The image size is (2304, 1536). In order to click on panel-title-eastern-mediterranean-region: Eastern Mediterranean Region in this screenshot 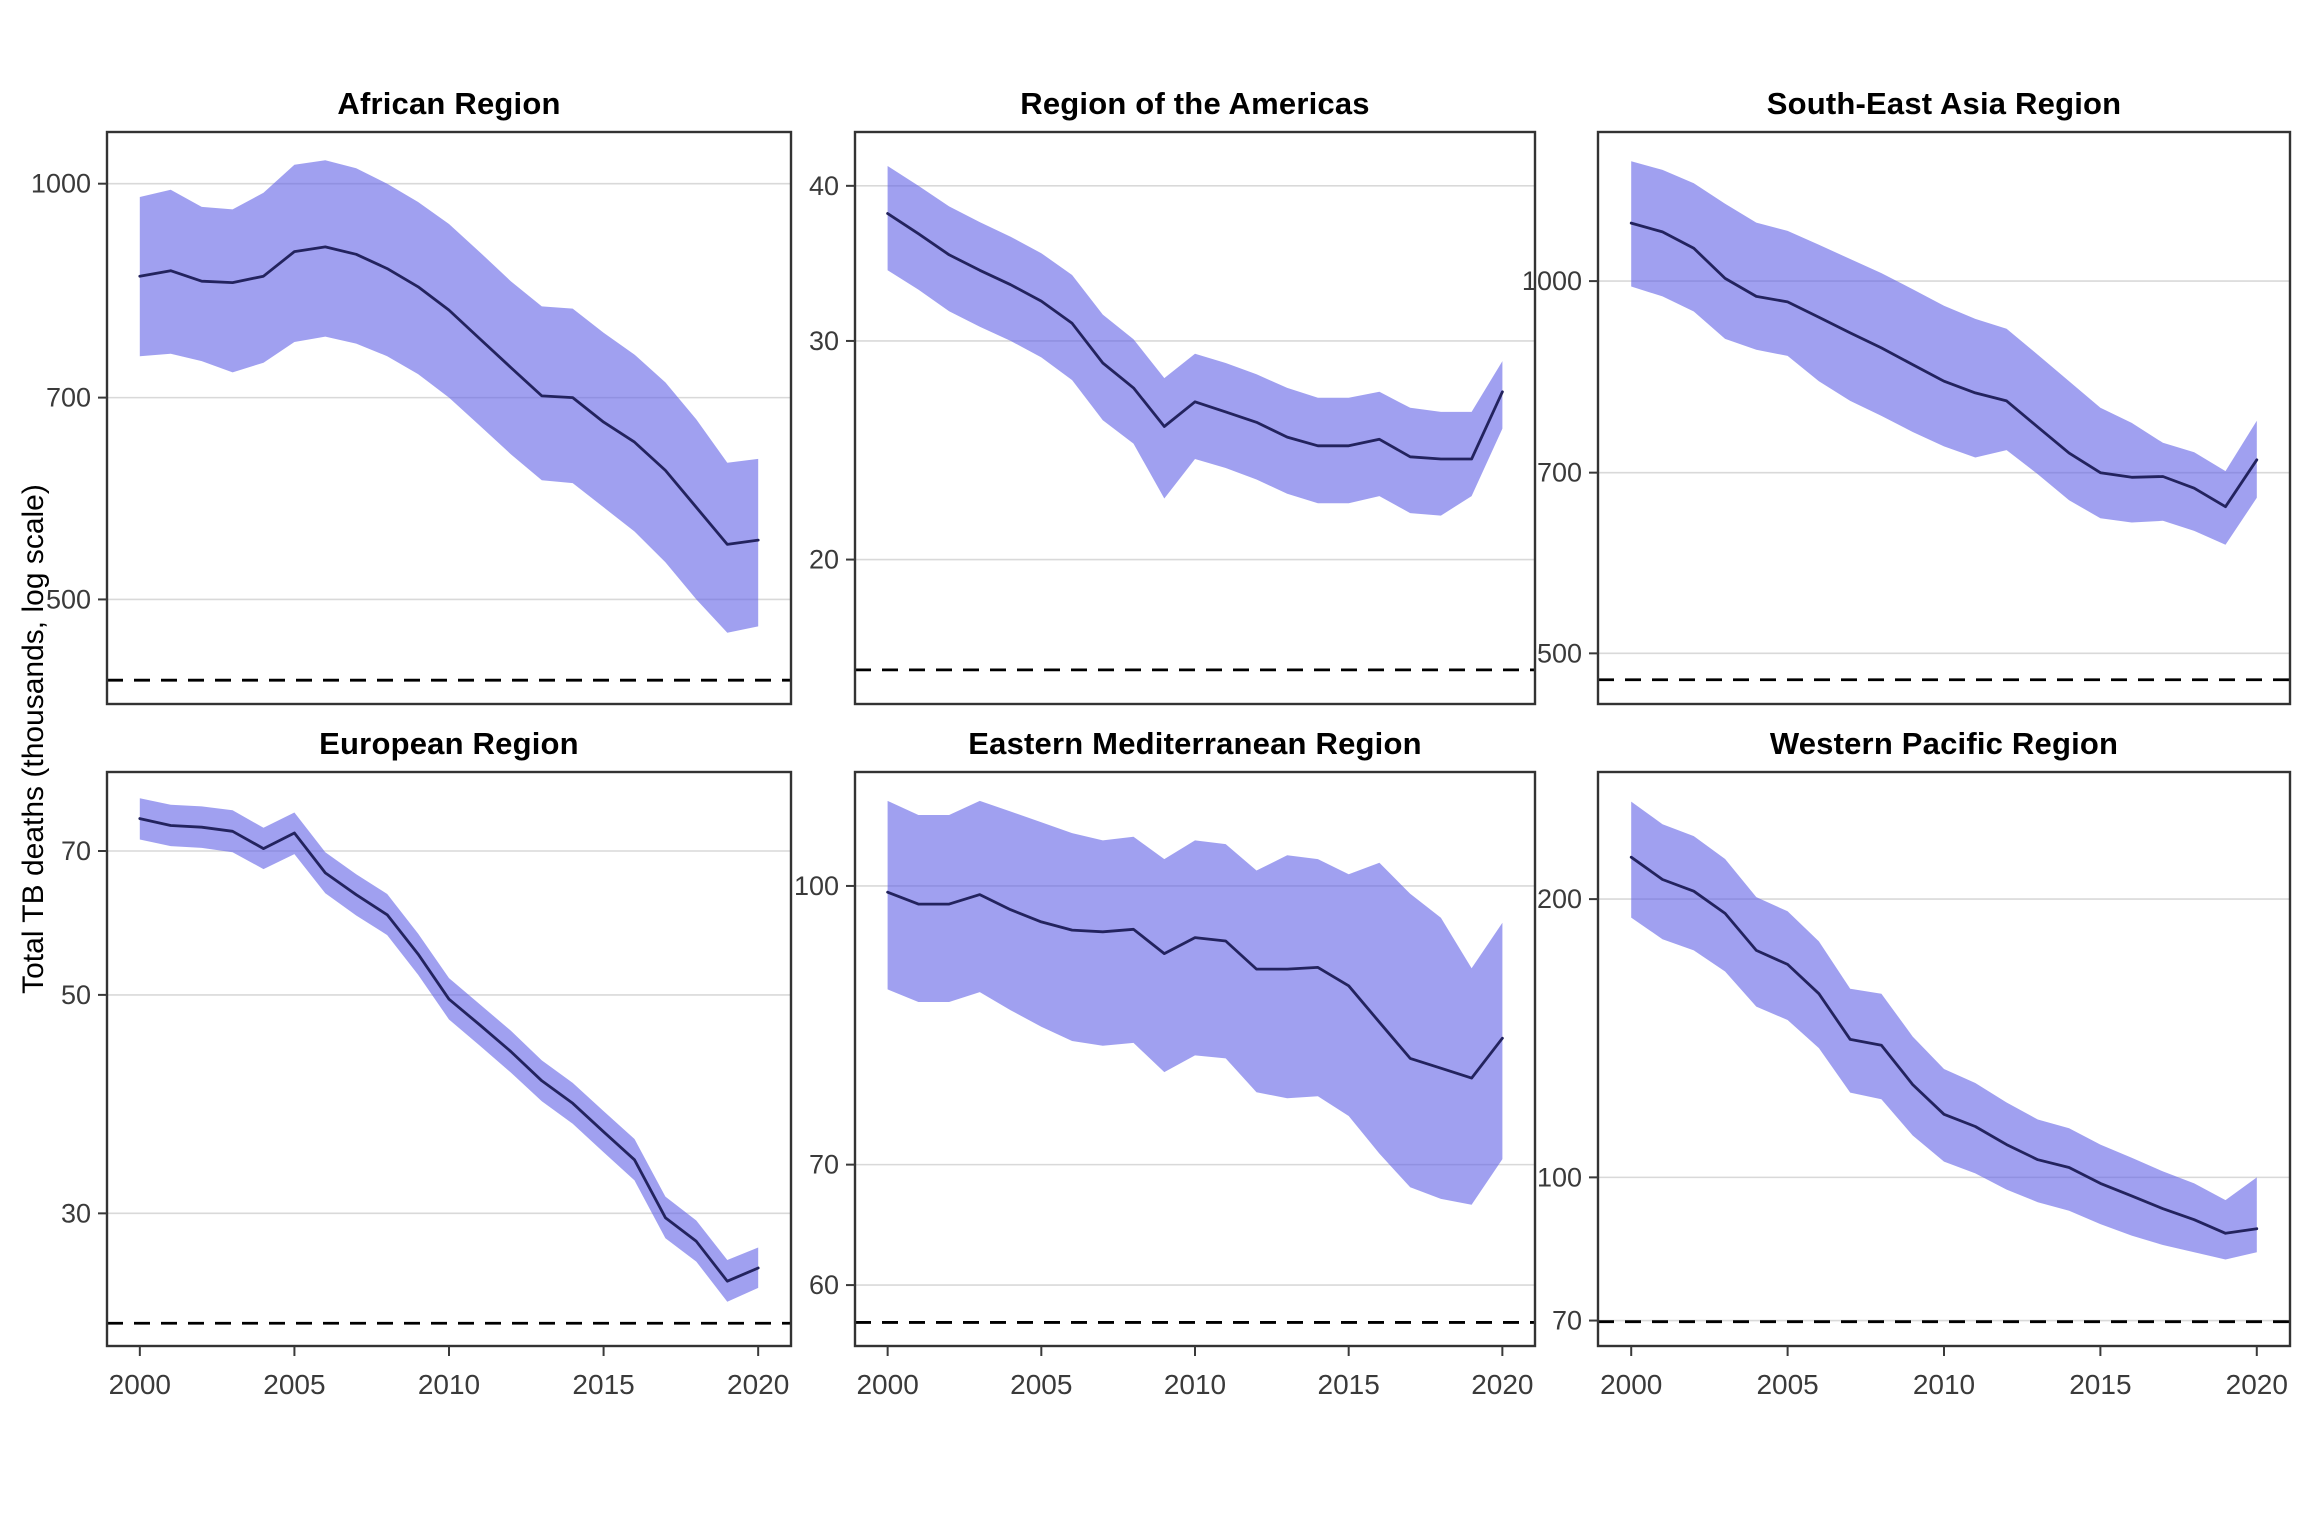, I will do `click(1195, 743)`.